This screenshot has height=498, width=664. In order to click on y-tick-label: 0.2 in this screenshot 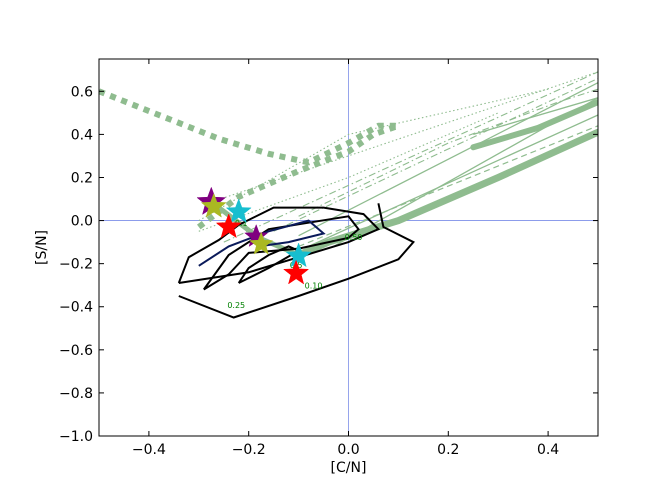, I will do `click(82, 178)`.